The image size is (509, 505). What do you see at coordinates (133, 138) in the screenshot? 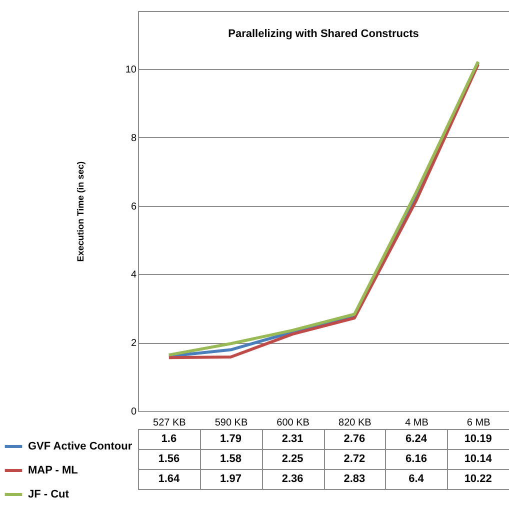
I see `y-tick-label: 8` at bounding box center [133, 138].